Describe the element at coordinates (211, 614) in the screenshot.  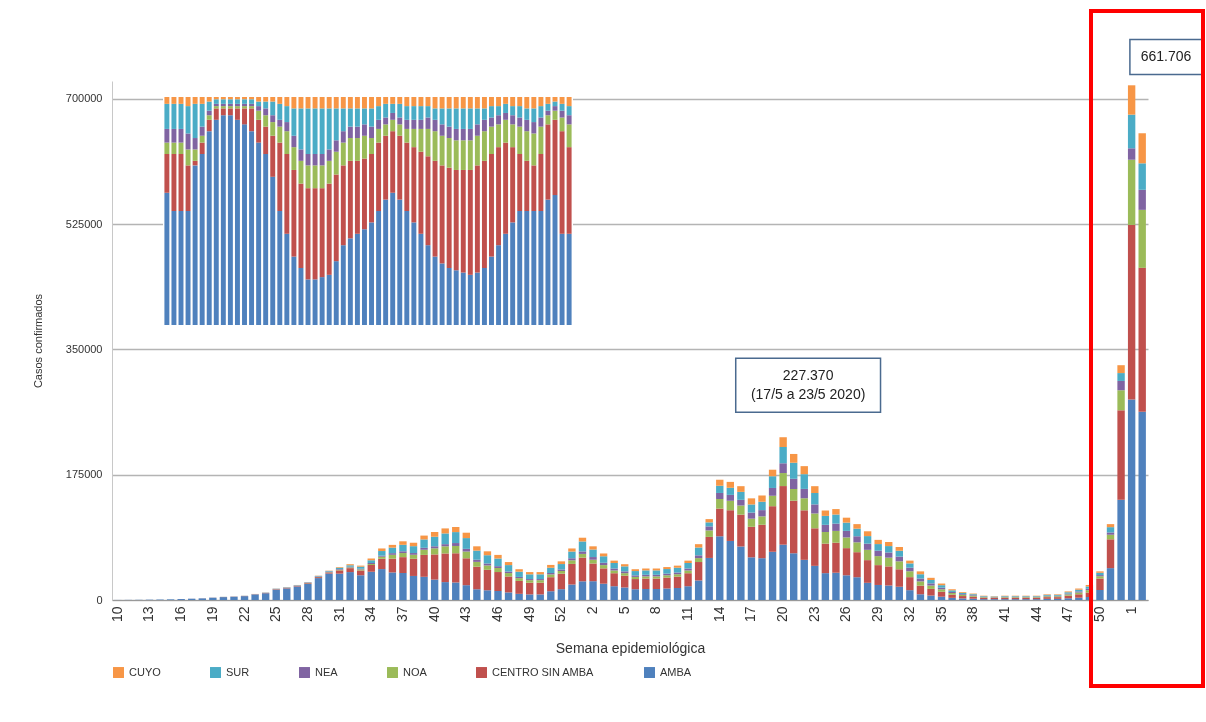
I see `x-tick-label: 19` at that location.